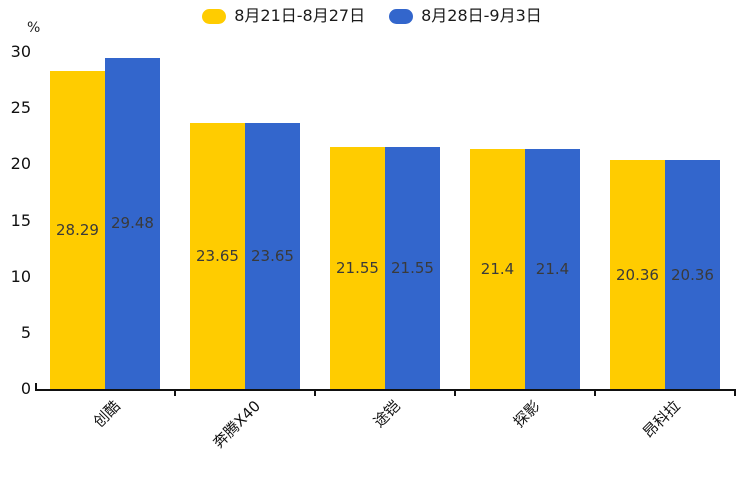  I want to click on y-axis-tick-label: 30, so click(20, 51).